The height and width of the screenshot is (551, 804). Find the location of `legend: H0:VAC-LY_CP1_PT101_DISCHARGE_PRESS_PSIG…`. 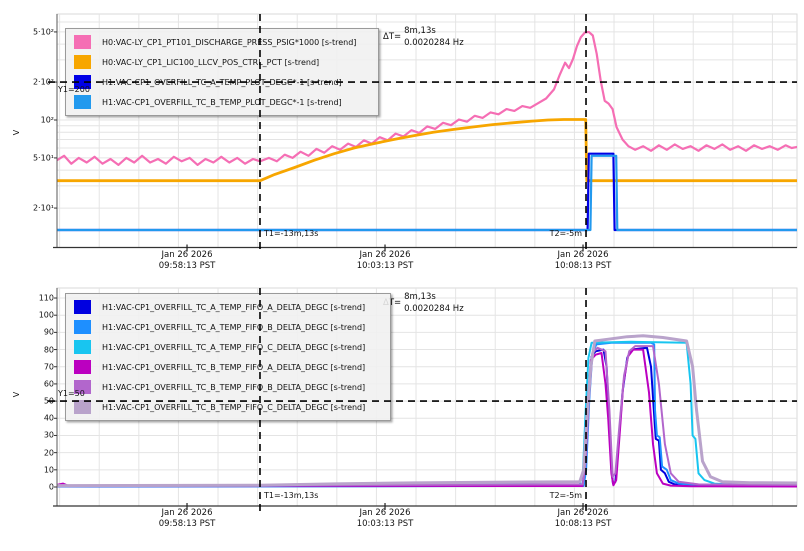

legend: H0:VAC-LY_CP1_PT101_DISCHARGE_PRESS_PSIG… is located at coordinates (222, 72).